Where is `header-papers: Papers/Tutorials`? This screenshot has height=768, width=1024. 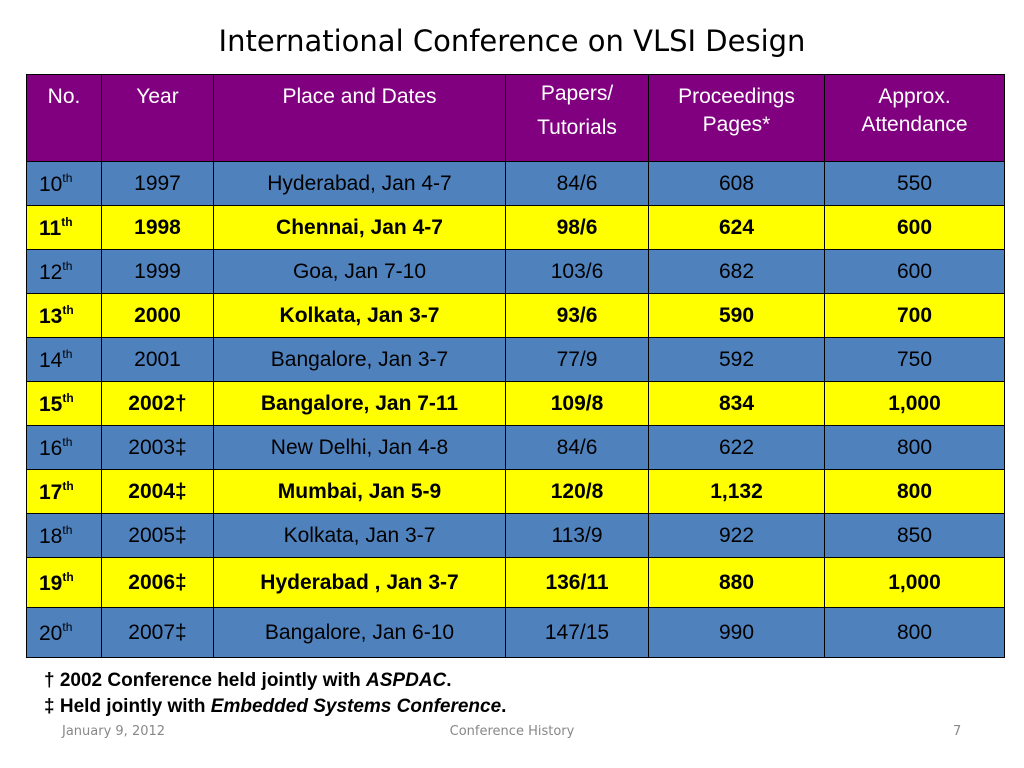 header-papers: Papers/Tutorials is located at coordinates (577, 118).